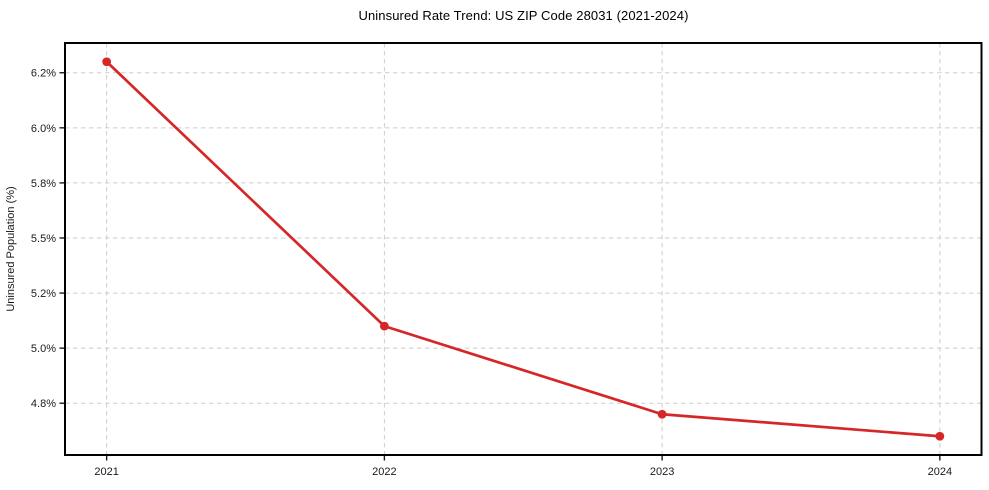 Image resolution: width=989 pixels, height=490 pixels. What do you see at coordinates (662, 472) in the screenshot?
I see `x-tick-label: 2023` at bounding box center [662, 472].